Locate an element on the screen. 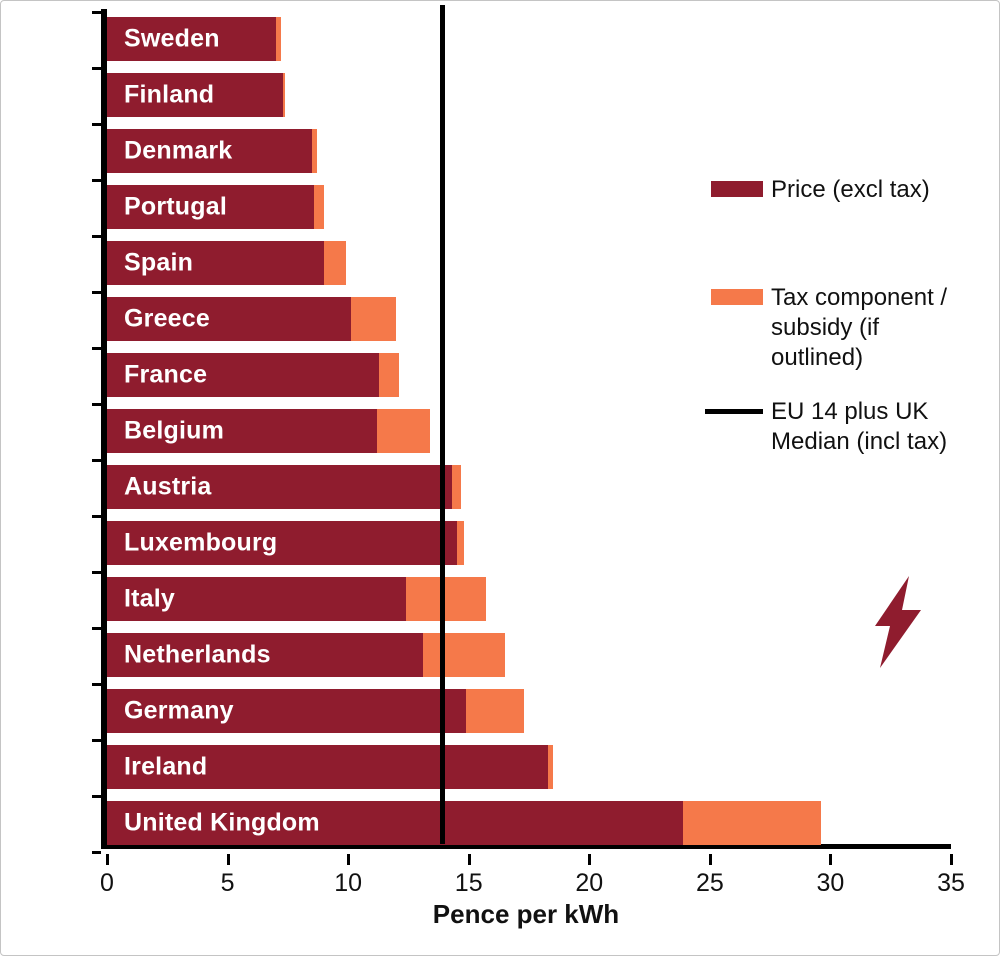 Image resolution: width=1000 pixels, height=956 pixels. bar-country-label: Denmark is located at coordinates (178, 150).